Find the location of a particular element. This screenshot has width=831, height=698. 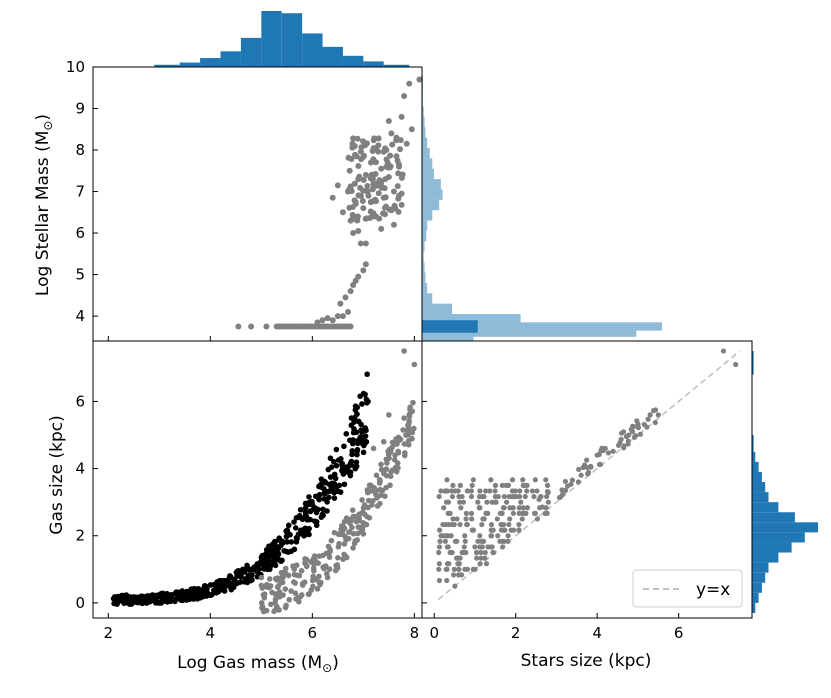

x-tick-label: 0 is located at coordinates (434, 633).